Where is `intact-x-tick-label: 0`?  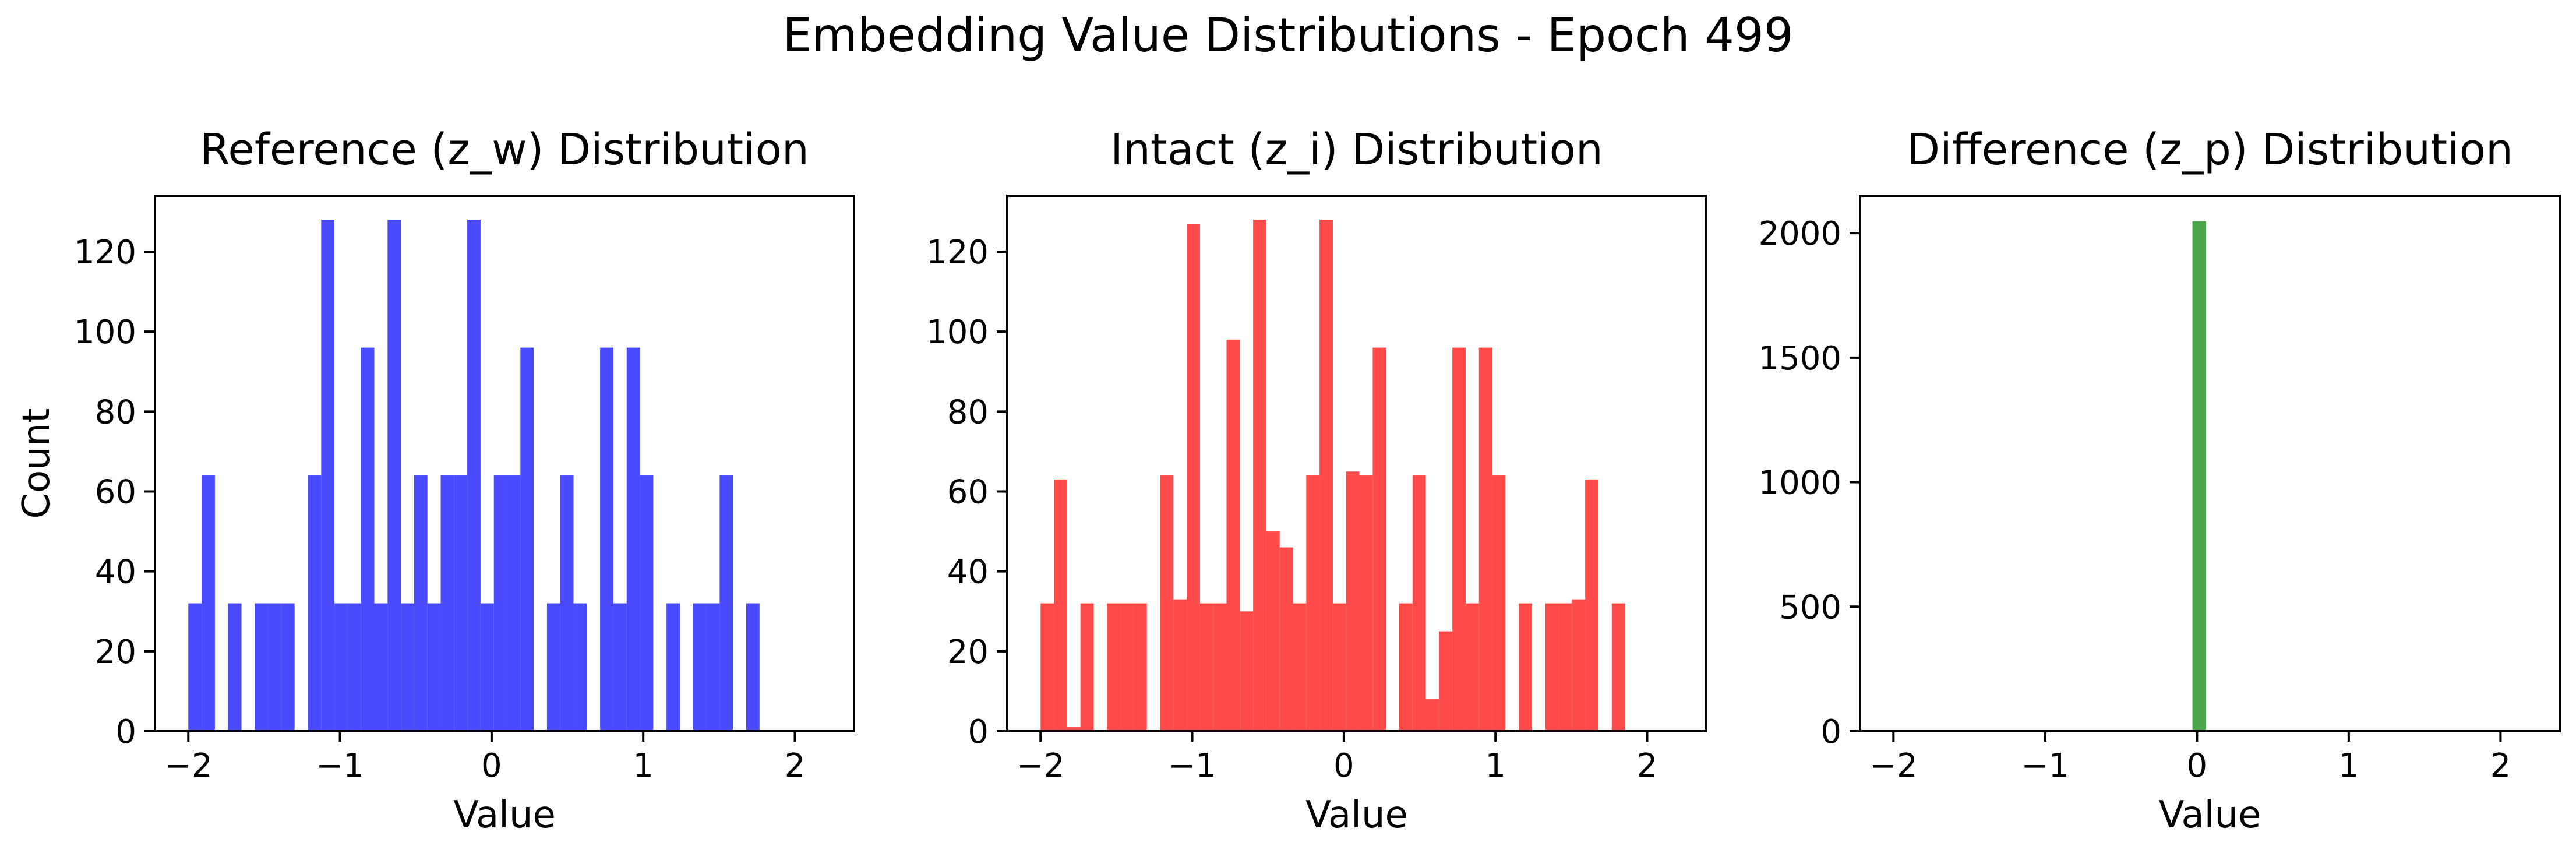 intact-x-tick-label: 0 is located at coordinates (1344, 766).